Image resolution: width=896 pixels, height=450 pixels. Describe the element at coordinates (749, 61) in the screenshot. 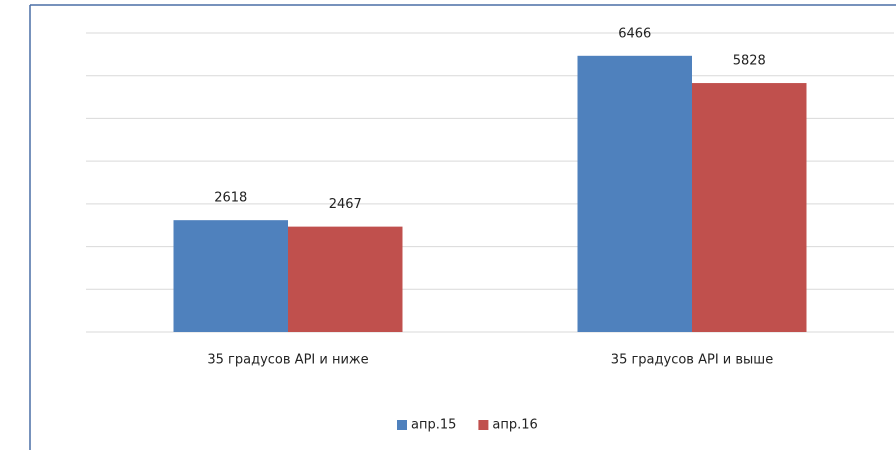

I see `data-label: 5828` at that location.